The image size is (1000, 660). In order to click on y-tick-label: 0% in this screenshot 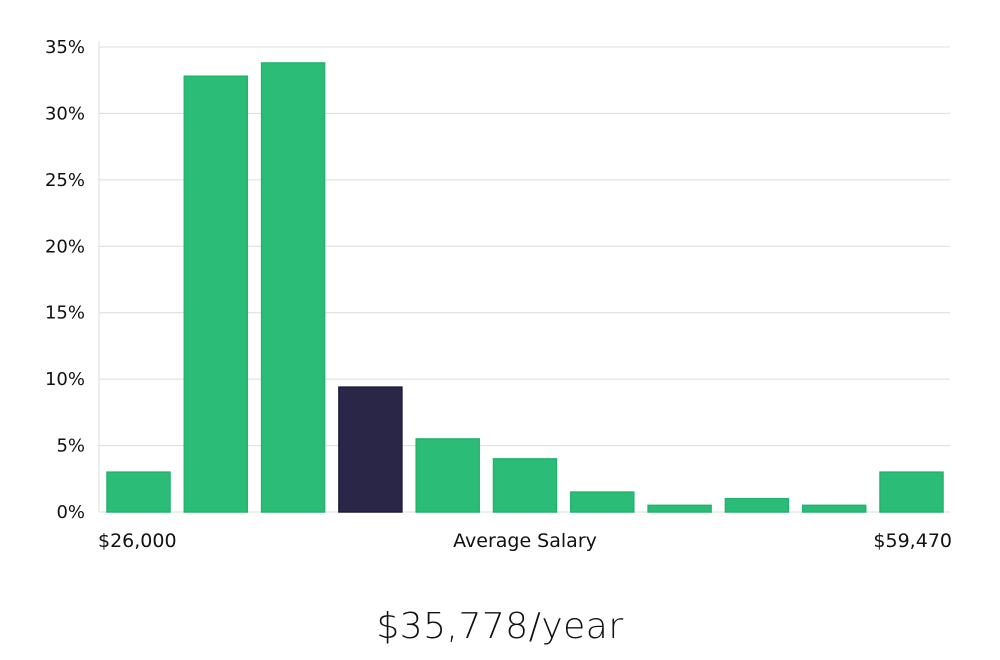, I will do `click(70, 512)`.